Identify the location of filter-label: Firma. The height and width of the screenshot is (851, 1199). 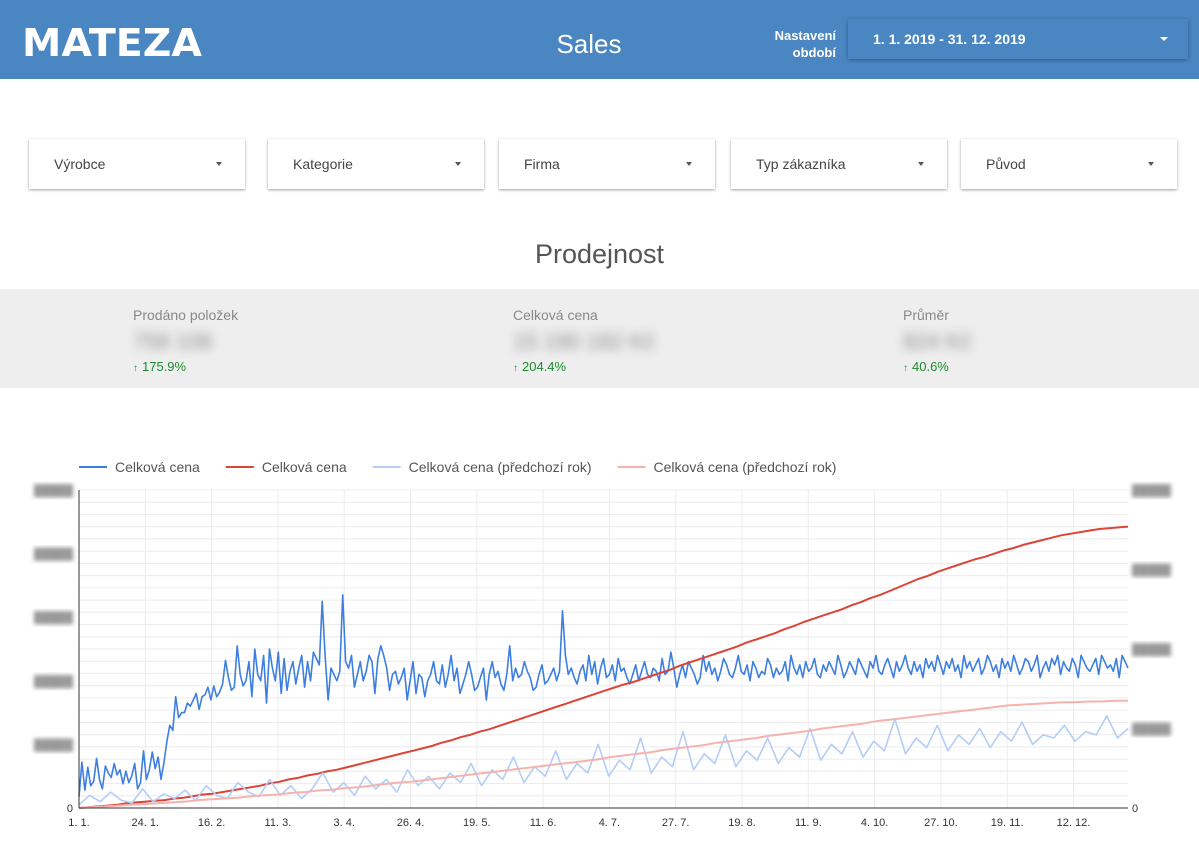
(542, 164).